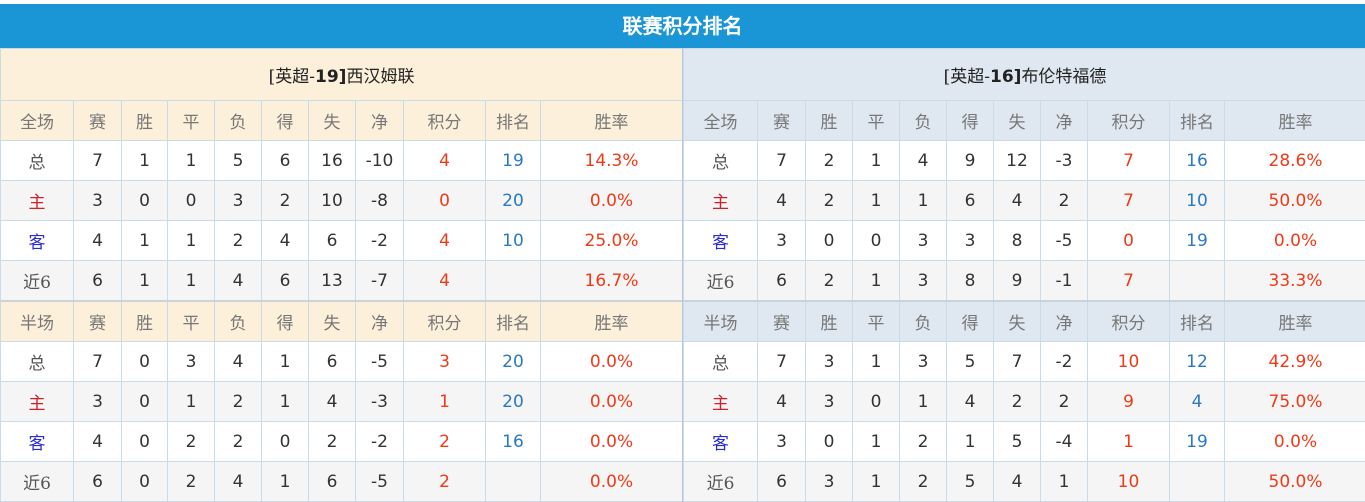  Describe the element at coordinates (191, 200) in the screenshot. I see `cell-draws: 0` at that location.